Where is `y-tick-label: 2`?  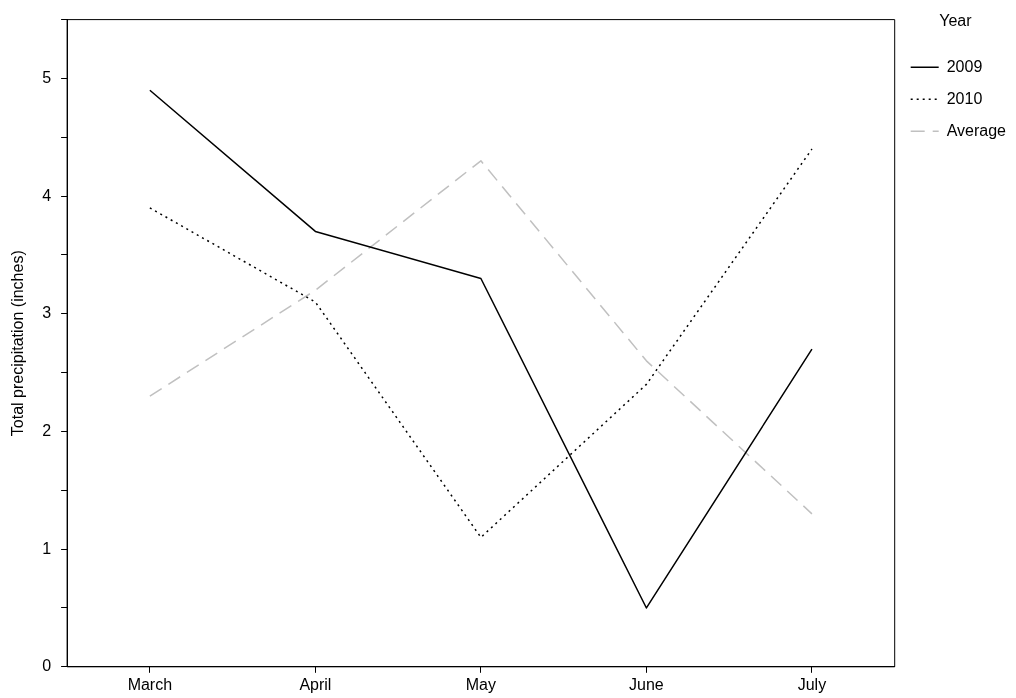 y-tick-label: 2 is located at coordinates (47, 430).